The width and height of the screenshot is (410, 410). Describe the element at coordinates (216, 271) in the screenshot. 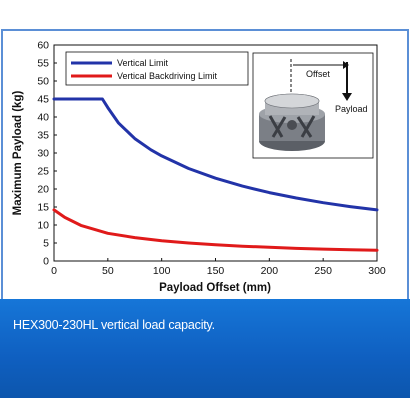

I see `x-tick-label: 150` at that location.